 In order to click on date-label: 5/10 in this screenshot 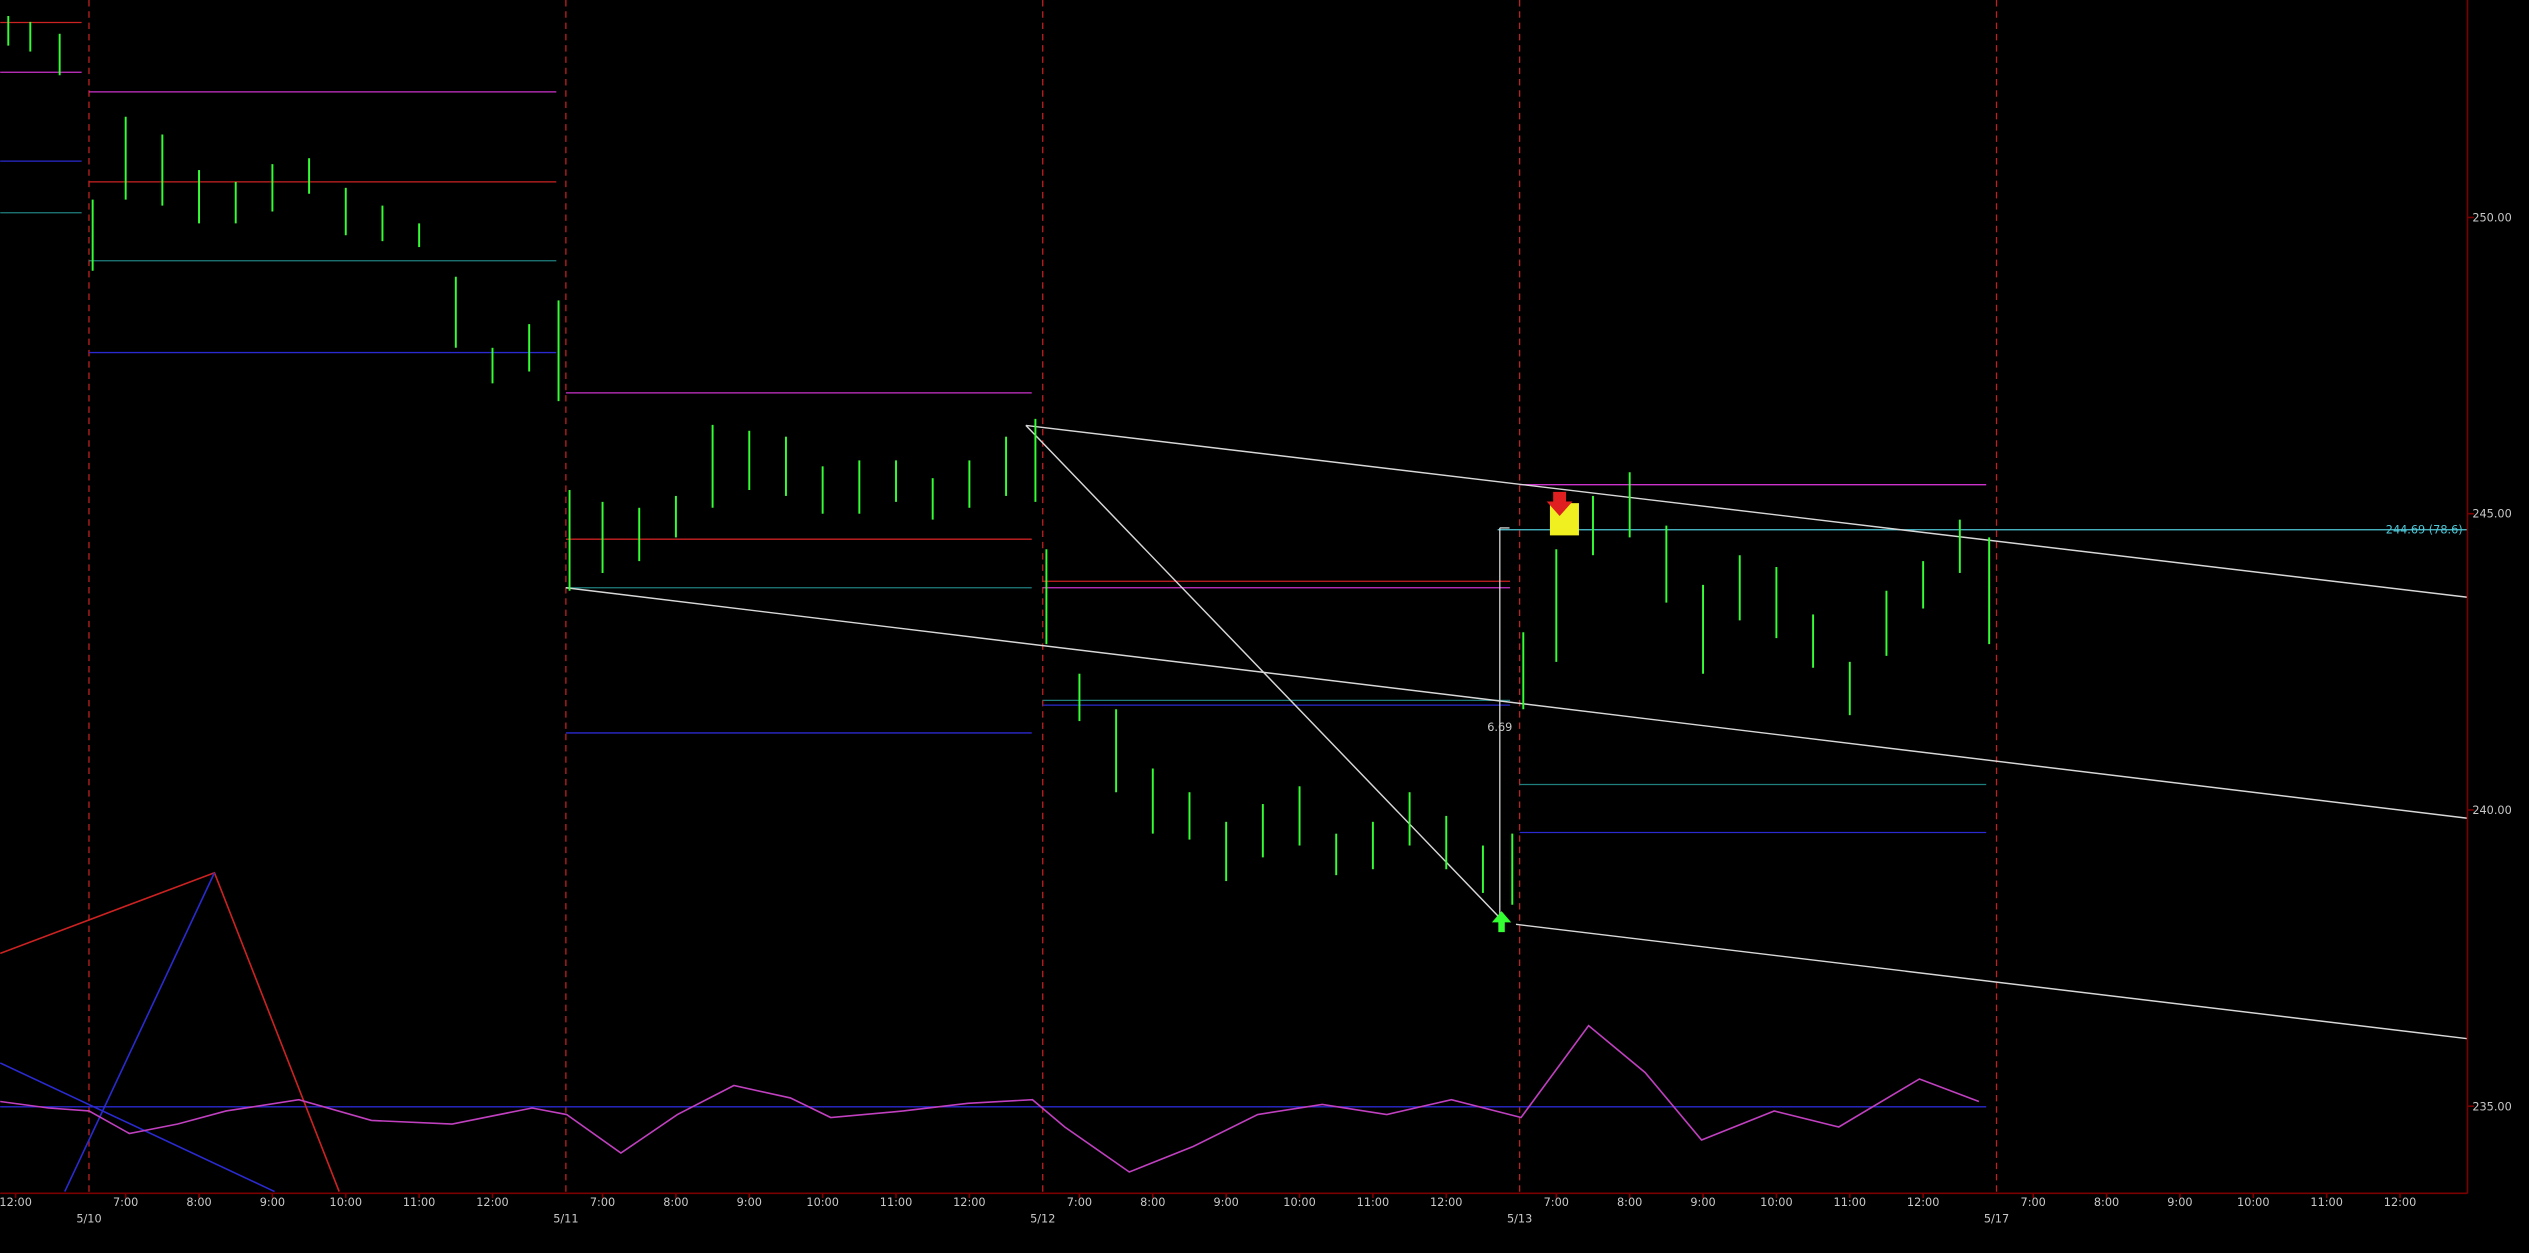, I will do `click(88, 1218)`.